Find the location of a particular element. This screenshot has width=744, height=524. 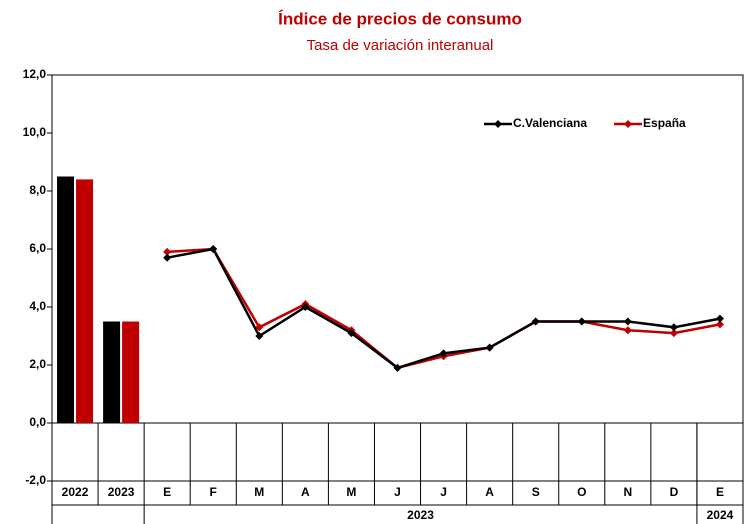

legend-label: España is located at coordinates (664, 123).